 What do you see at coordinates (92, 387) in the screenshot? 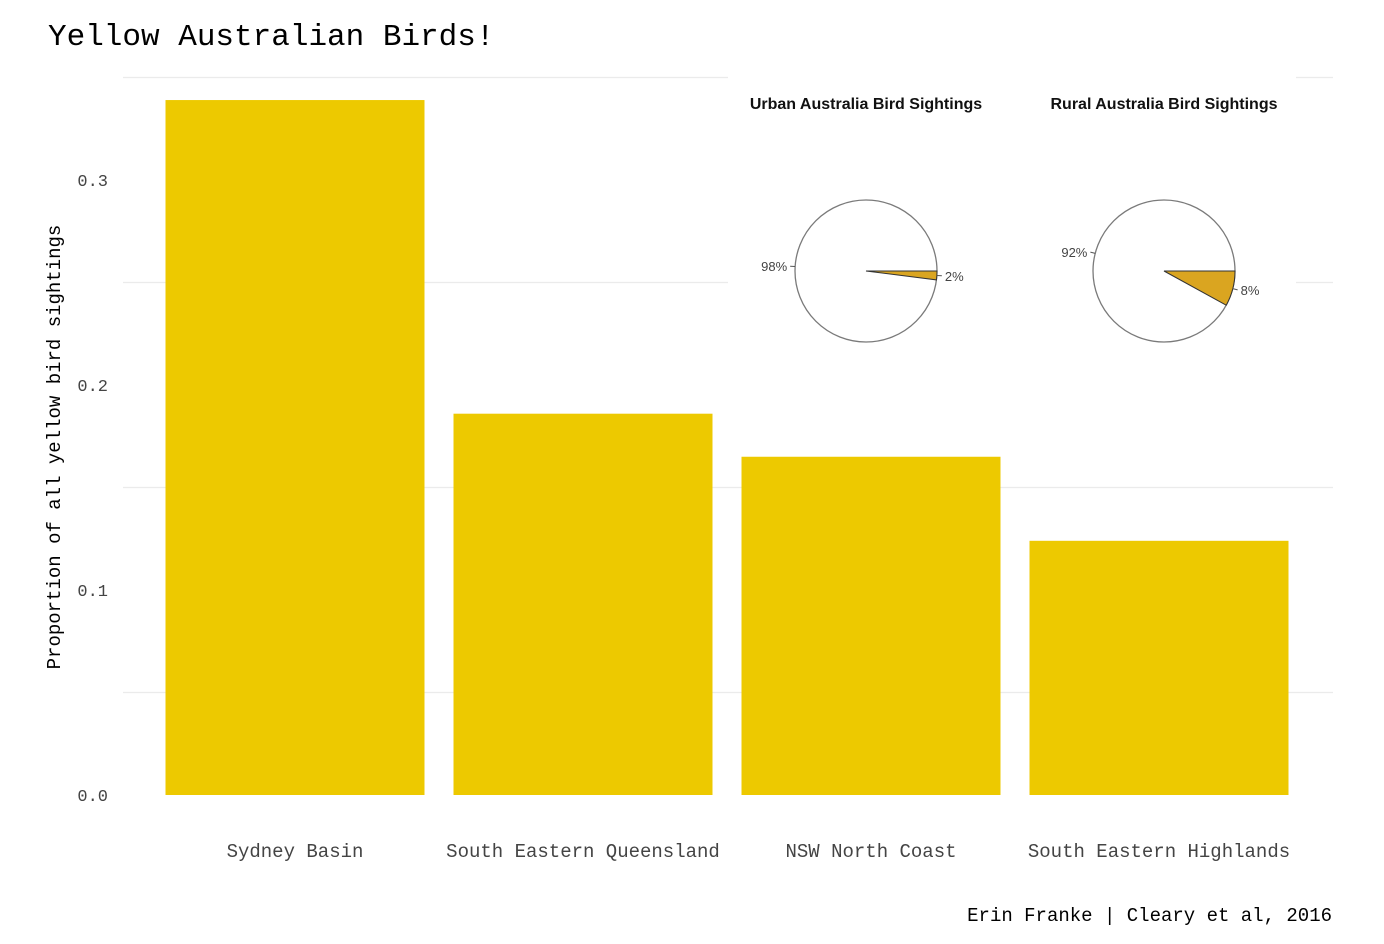
I see `y-tick-label: 0.2` at bounding box center [92, 387].